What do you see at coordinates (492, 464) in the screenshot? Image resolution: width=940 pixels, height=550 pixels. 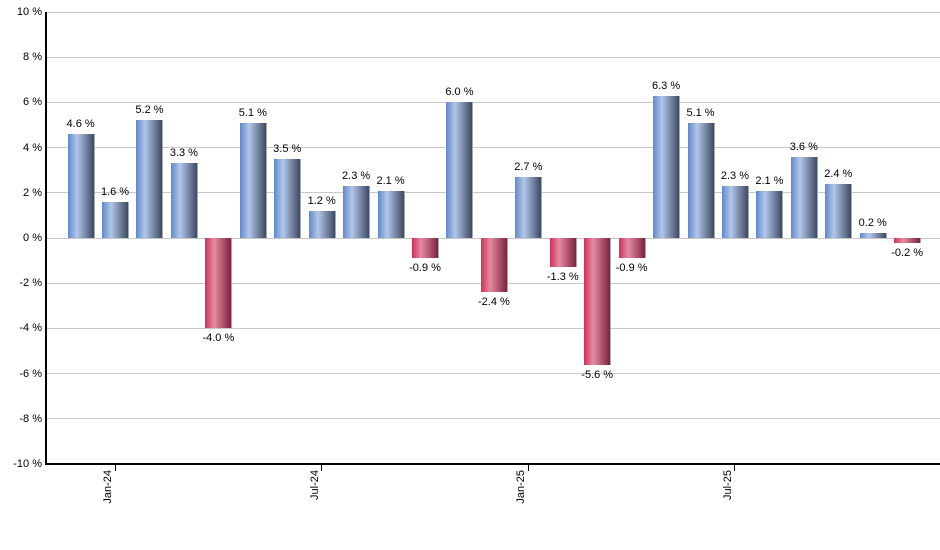 I see `x-axis-line` at bounding box center [492, 464].